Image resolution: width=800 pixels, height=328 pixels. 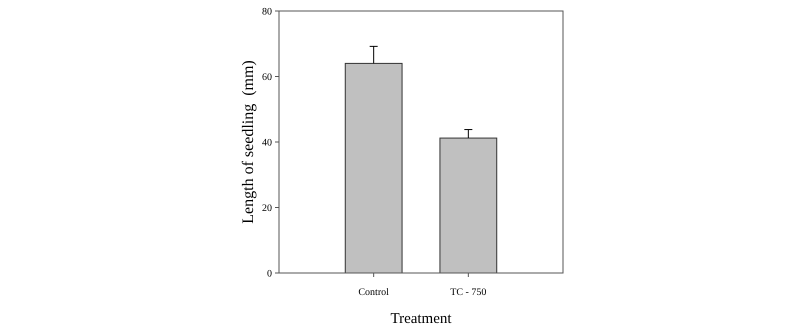 What do you see at coordinates (374, 292) in the screenshot?
I see `x-tick-label: Control` at bounding box center [374, 292].